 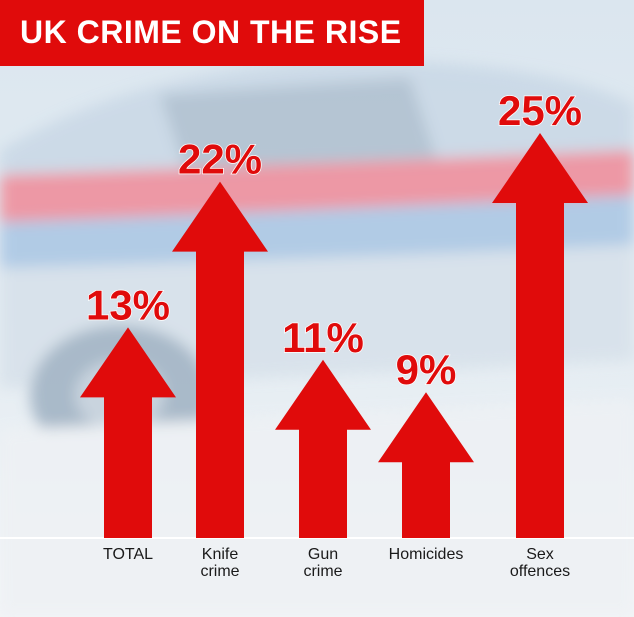 I want to click on tick-label-knife-crime: Knife crime, so click(x=220, y=563).